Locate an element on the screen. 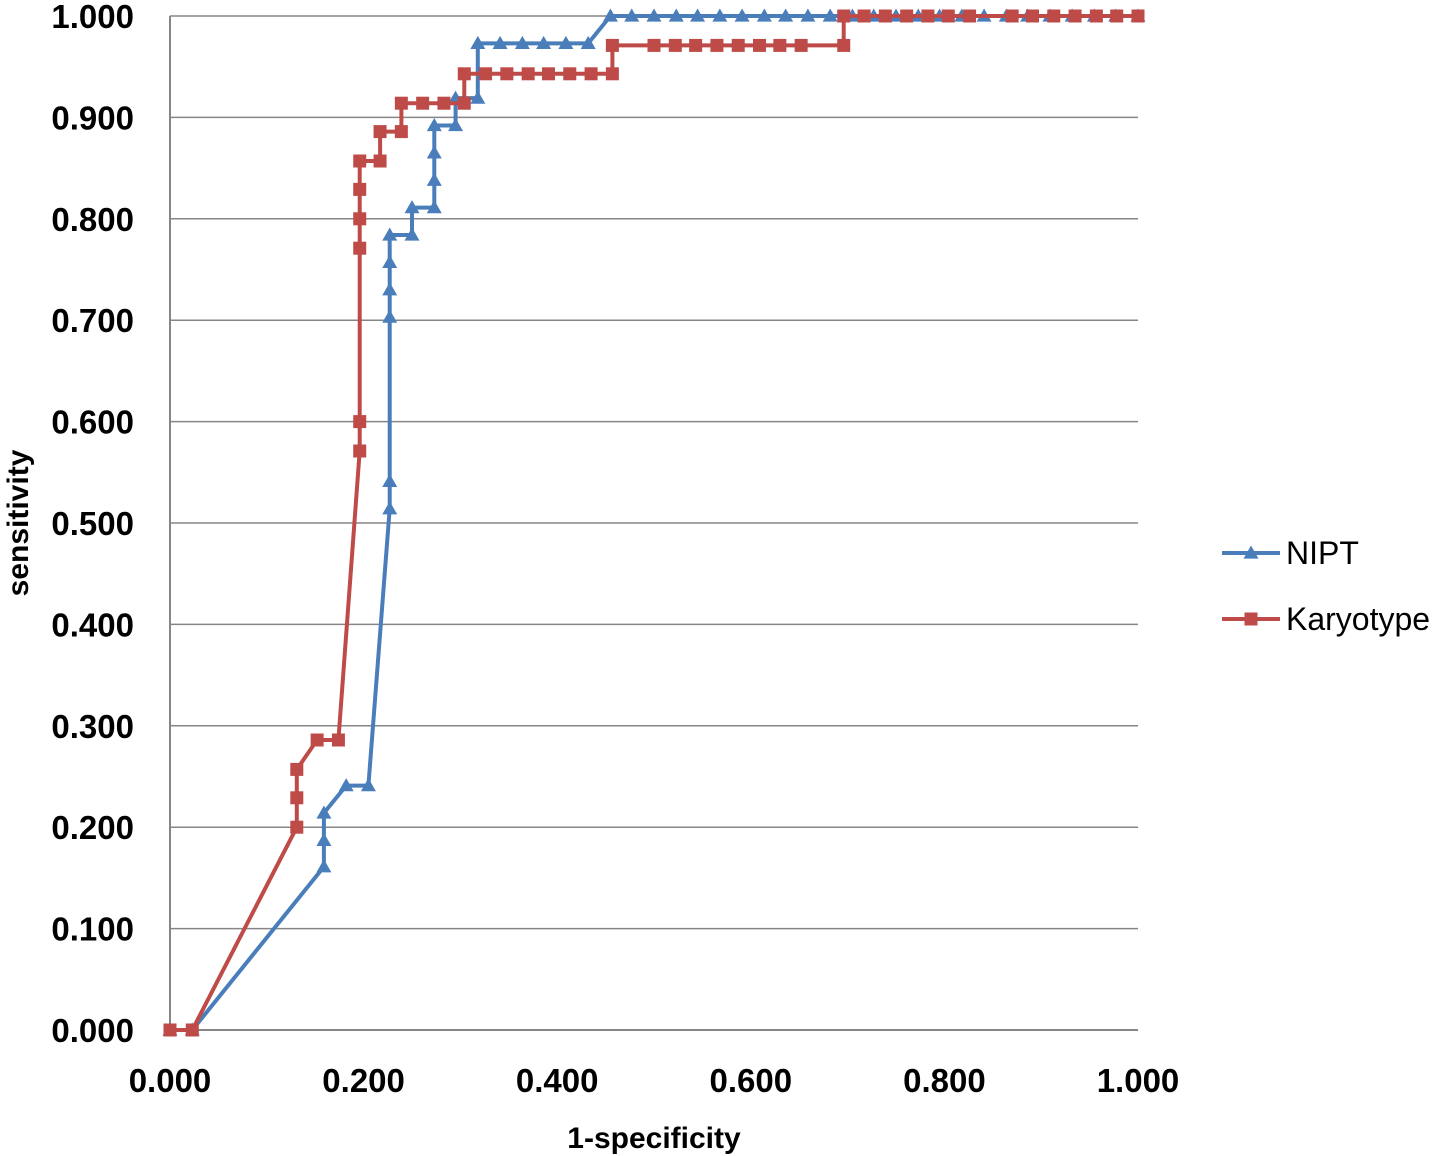 Image resolution: width=1450 pixels, height=1156 pixels. x-tick-label: 0.000 is located at coordinates (170, 1080).